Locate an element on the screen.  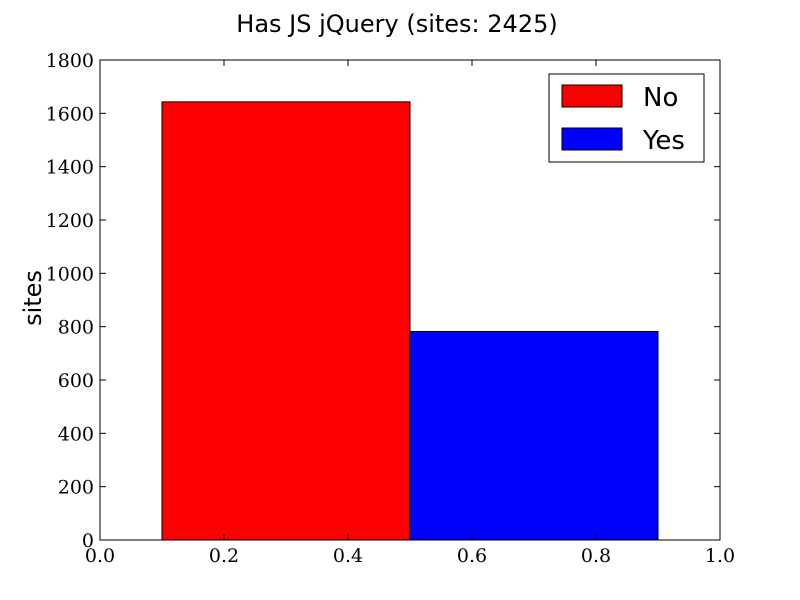
x-tick-label: 0.4 is located at coordinates (348, 556).